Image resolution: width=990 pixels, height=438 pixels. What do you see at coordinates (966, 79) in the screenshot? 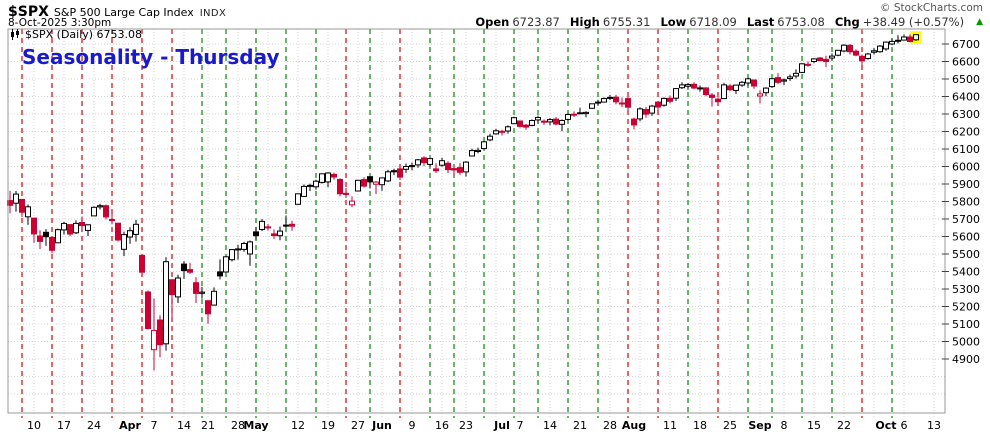
I see `y-tick-label: 6500` at bounding box center [966, 79].